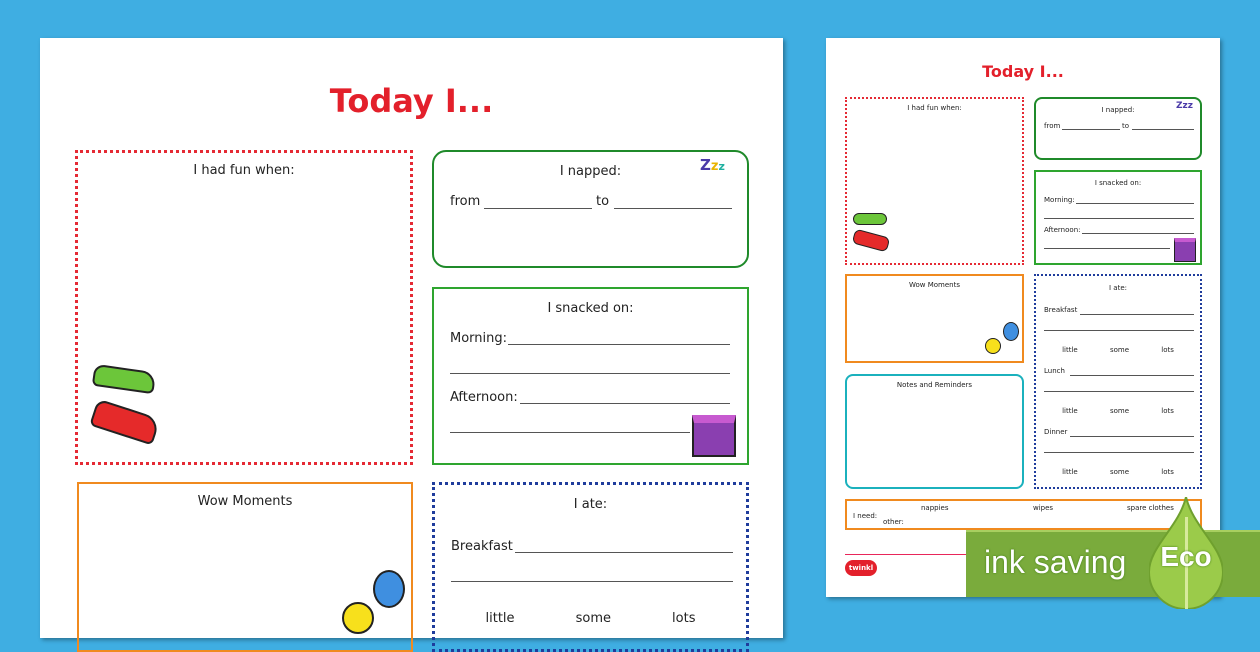 The width and height of the screenshot is (1260, 652). What do you see at coordinates (590, 567) in the screenshot?
I see `ate-box: I ate: Breakfast little some lots` at bounding box center [590, 567].